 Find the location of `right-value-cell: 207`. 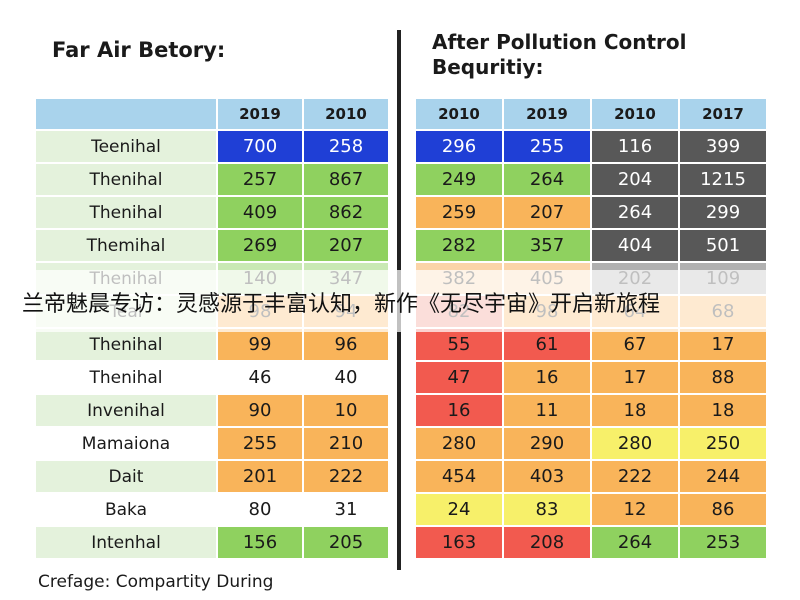

right-value-cell: 207 is located at coordinates (547, 212).